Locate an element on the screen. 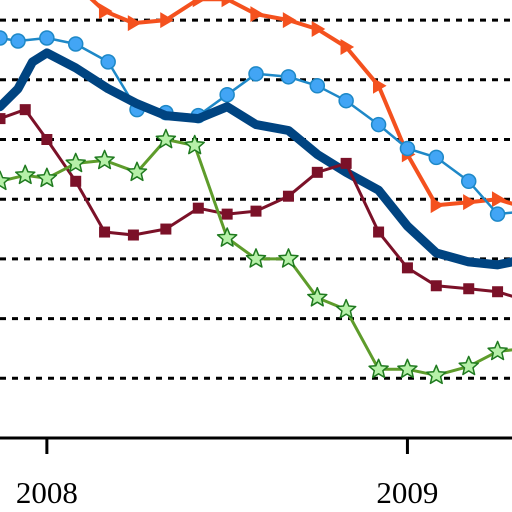  x-tick-labels: 2008 2009 is located at coordinates (227, 492).